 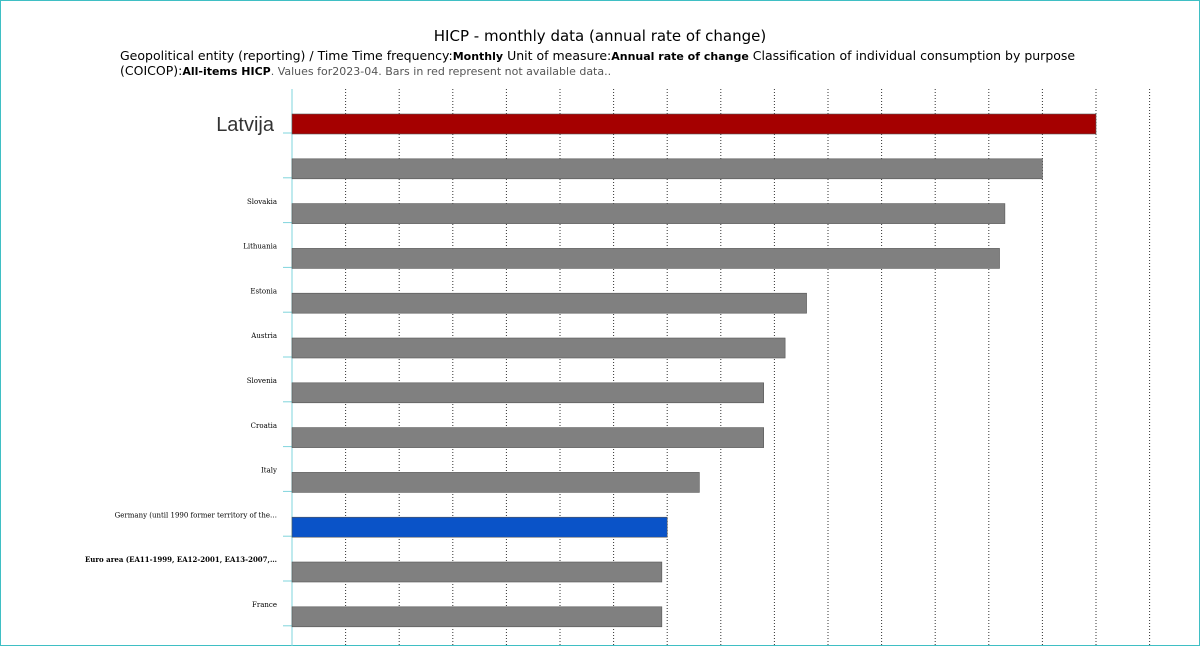 I want to click on category-label: Italy, so click(x=269, y=471).